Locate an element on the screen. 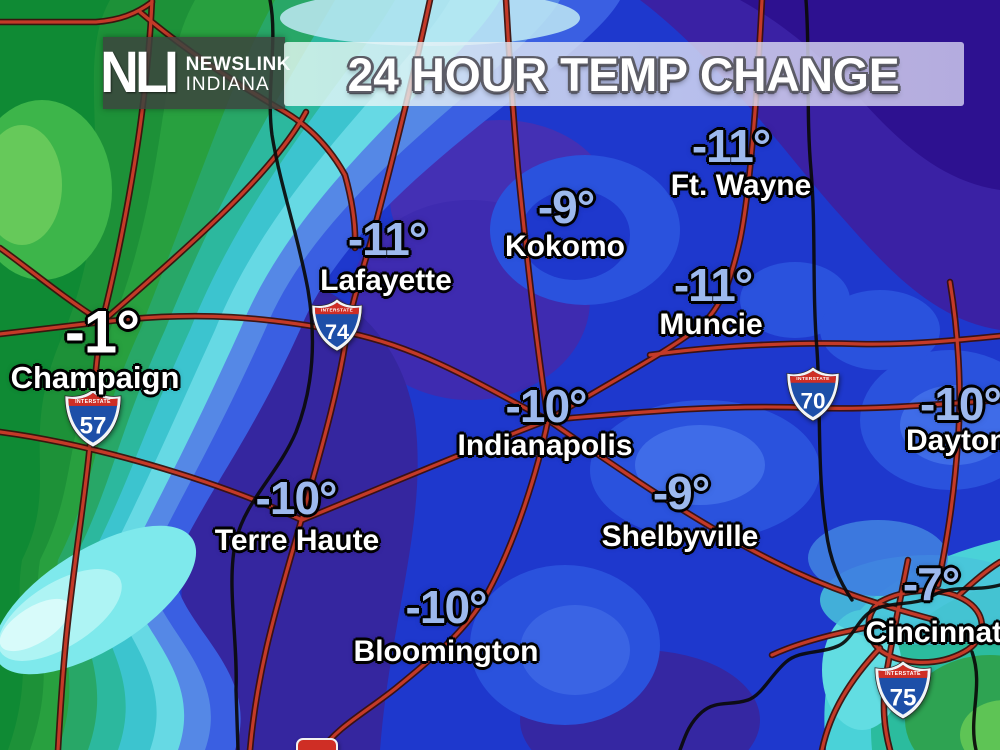 The width and height of the screenshot is (1000, 750). highway-number: 57 is located at coordinates (93, 425).